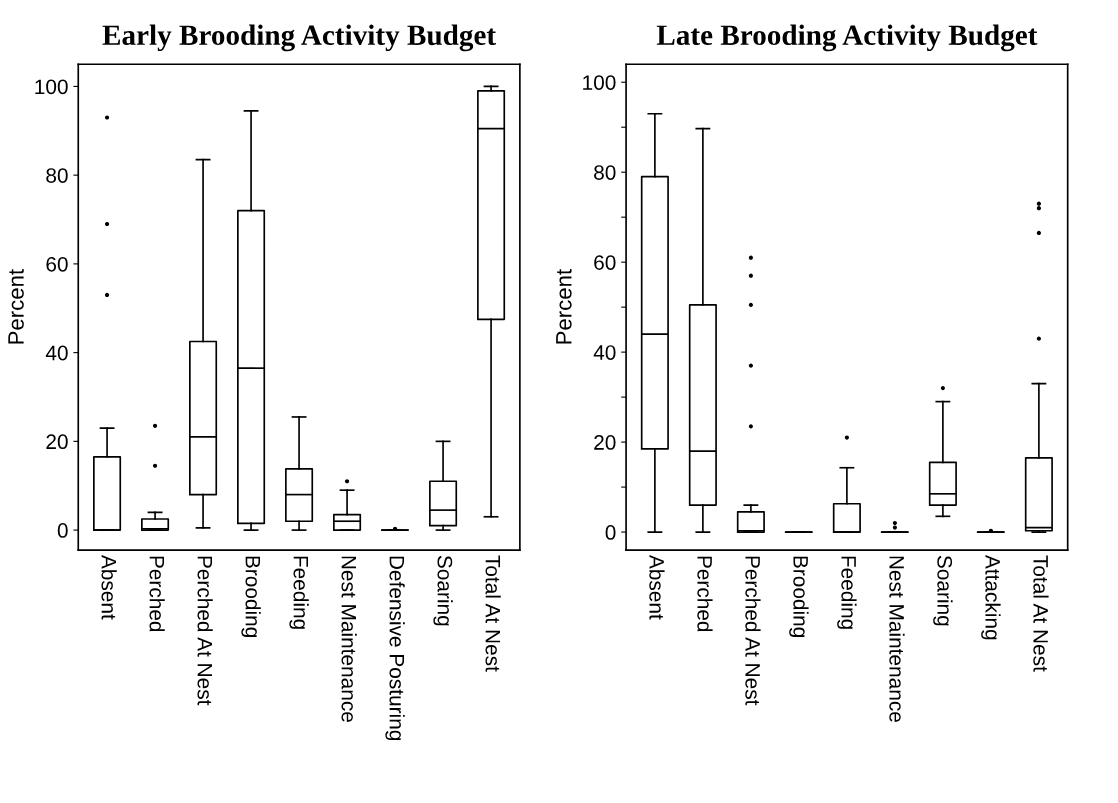 The height and width of the screenshot is (803, 1118). Describe the element at coordinates (299, 38) in the screenshot. I see `chart-title: Early Brooding Activity Budget` at that location.